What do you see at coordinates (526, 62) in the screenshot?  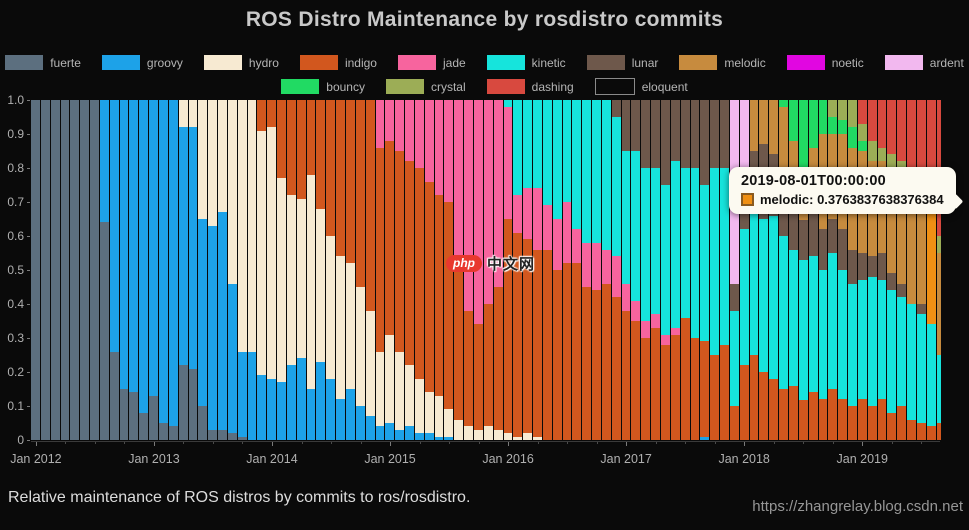 I see `legend-item-kinetic: kinetic` at bounding box center [526, 62].